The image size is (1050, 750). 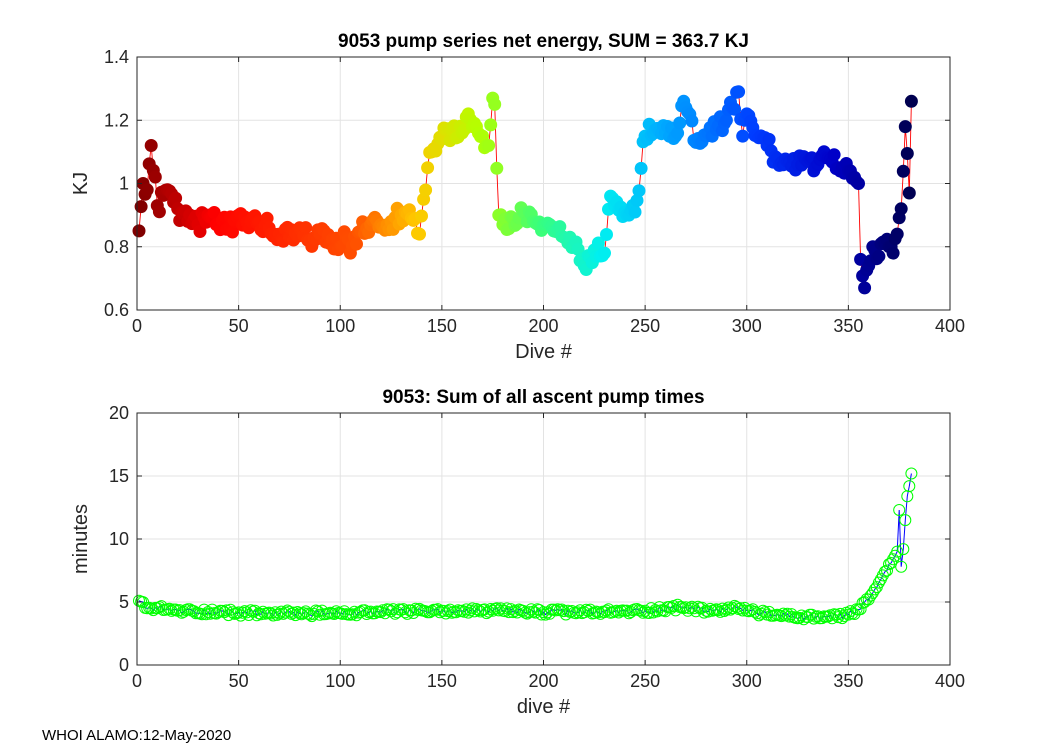 I want to click on y-tick-label: 0, so click(x=124, y=665).